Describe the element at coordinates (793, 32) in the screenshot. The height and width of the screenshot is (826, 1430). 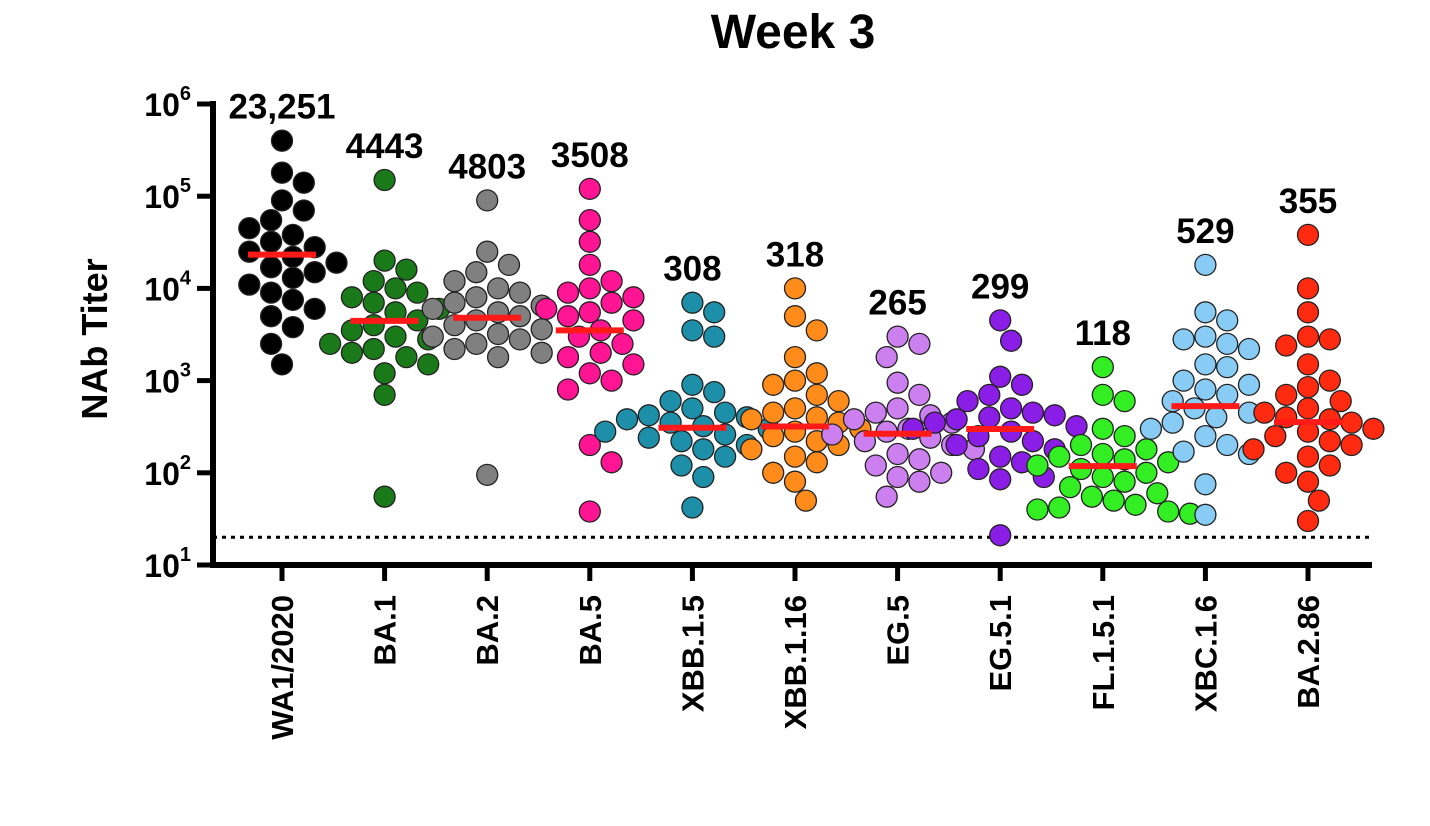
I see `chart-title: Week 3` at that location.